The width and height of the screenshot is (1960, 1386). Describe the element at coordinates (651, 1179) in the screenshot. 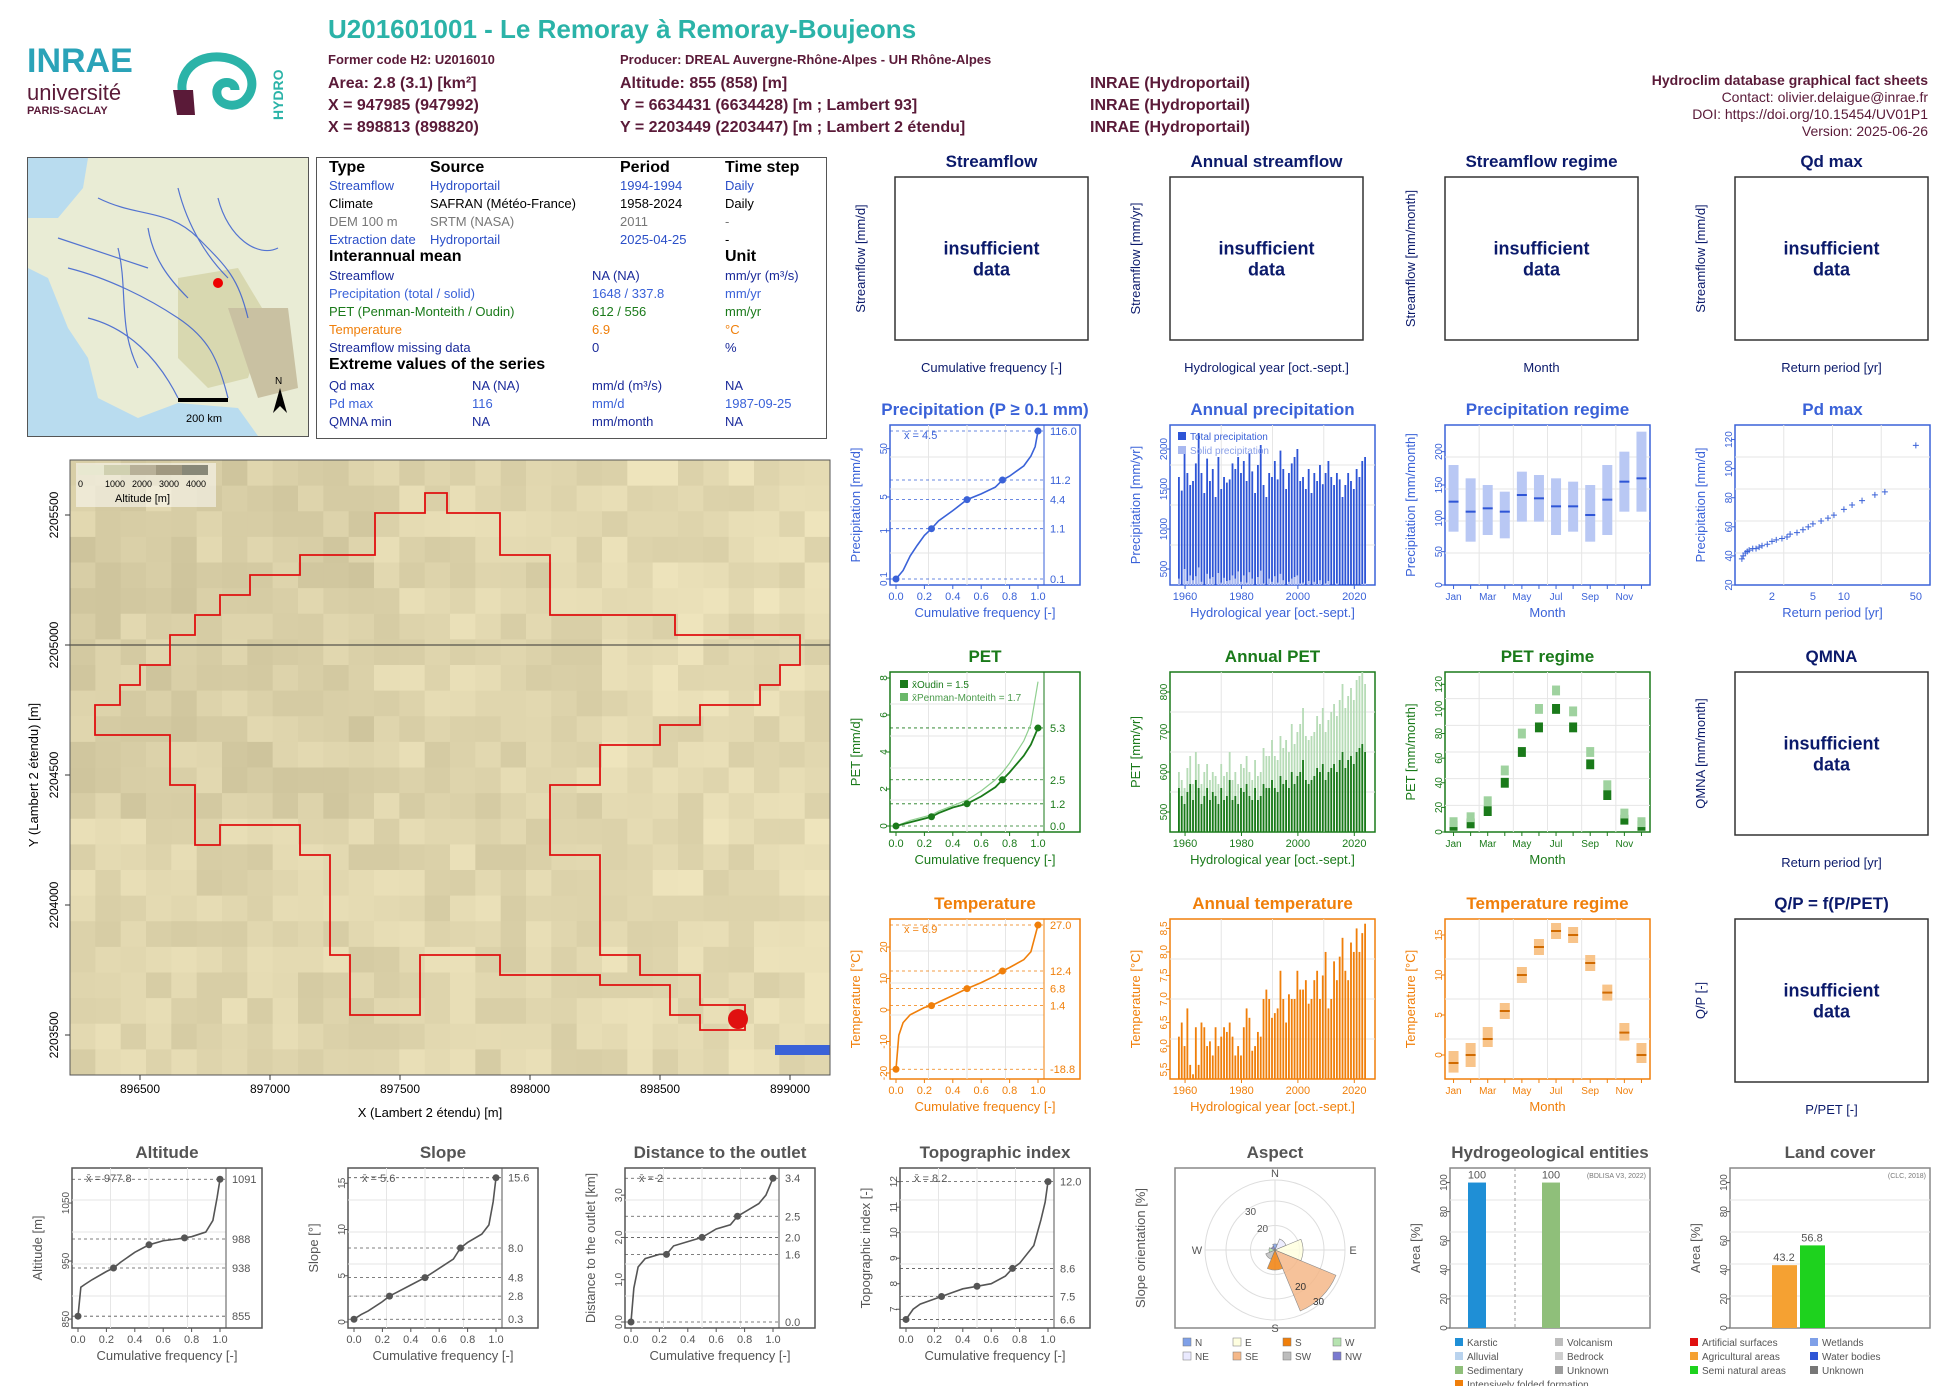

I see `mean-label: x̄ = 2` at that location.